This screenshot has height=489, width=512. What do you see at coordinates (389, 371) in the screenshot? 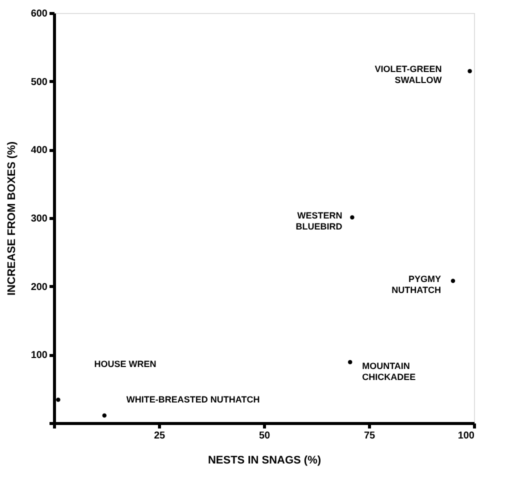
I see `annotation: MOUNTAIN CHICKADEE` at bounding box center [389, 371].